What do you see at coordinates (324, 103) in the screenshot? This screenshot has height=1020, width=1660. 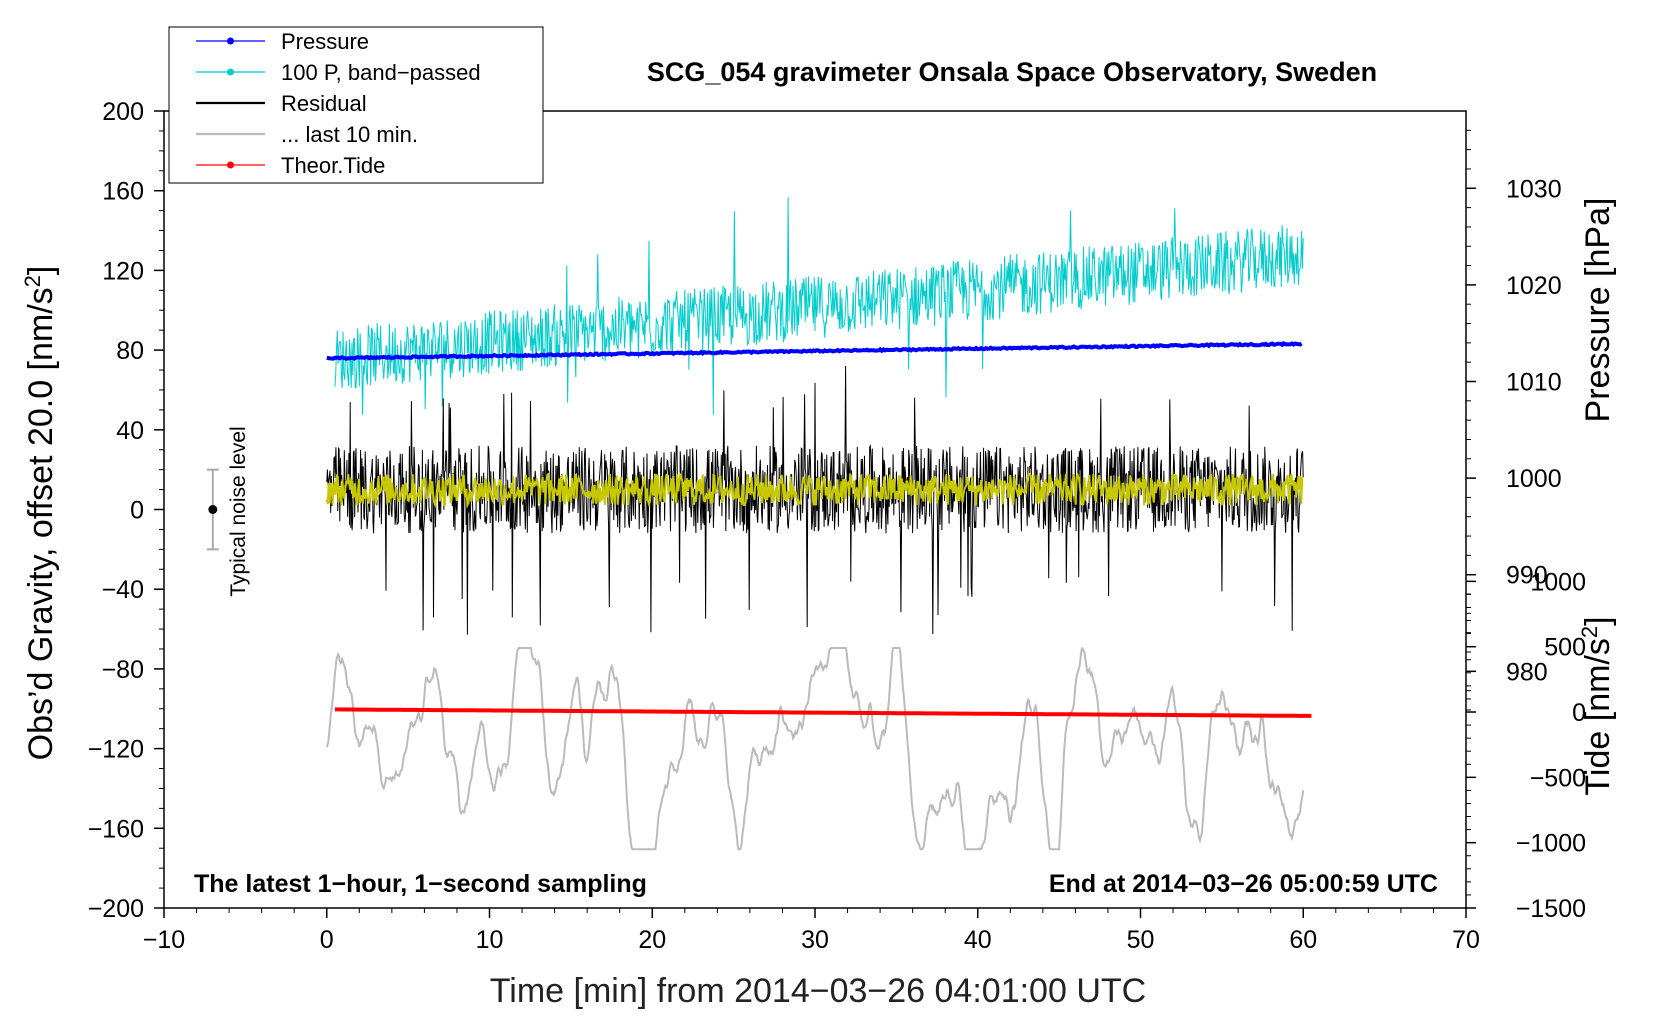 I see `legend-label: Residual` at bounding box center [324, 103].